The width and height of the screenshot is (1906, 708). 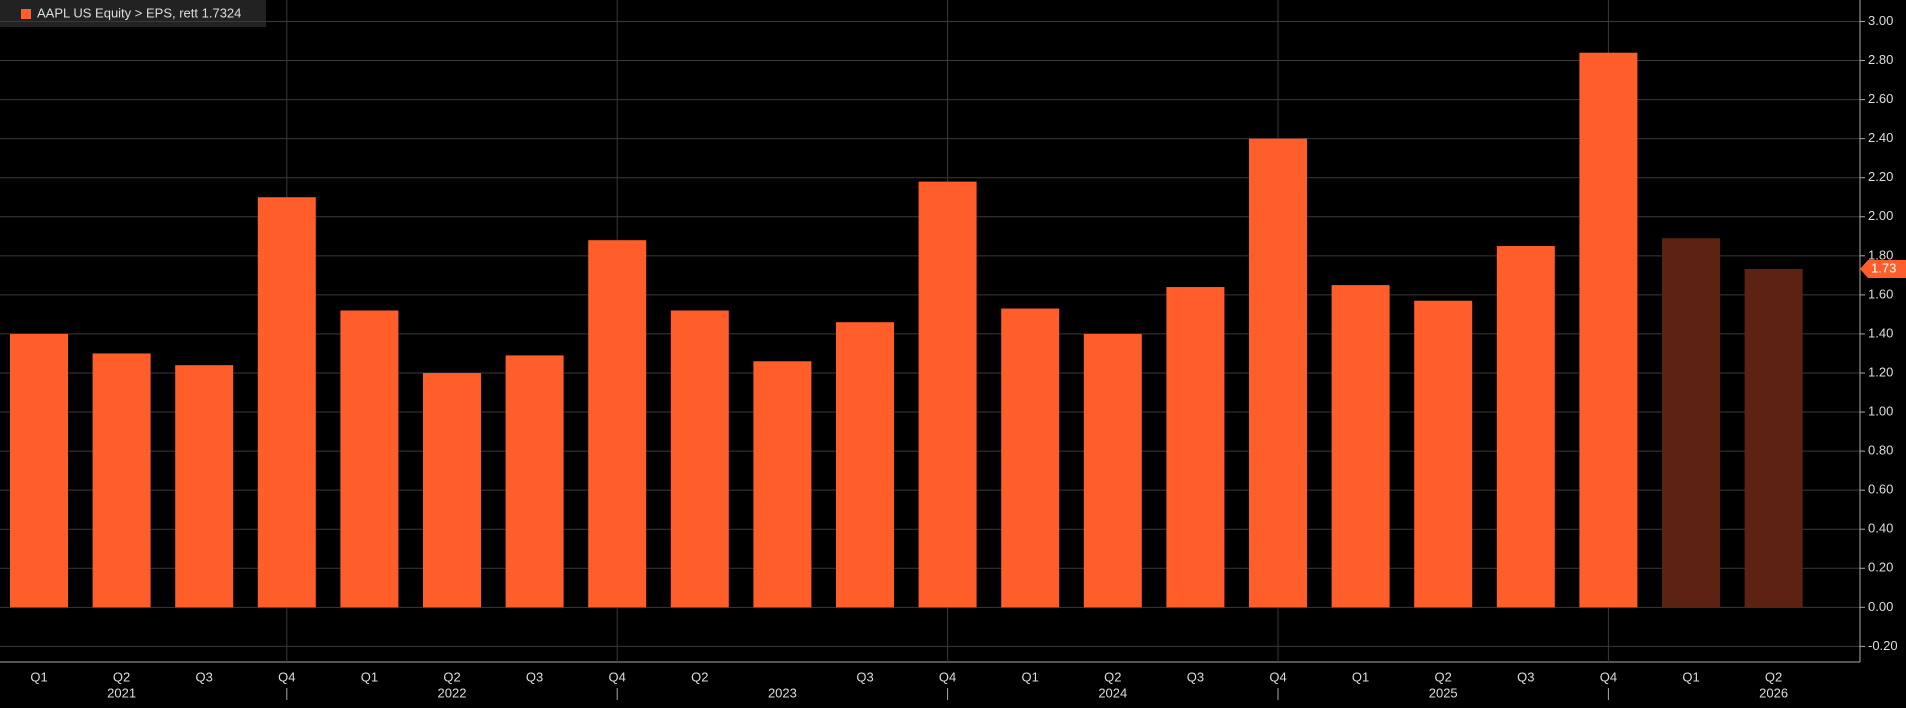 What do you see at coordinates (1880, 450) in the screenshot?
I see `y-tick-label: 0.80` at bounding box center [1880, 450].